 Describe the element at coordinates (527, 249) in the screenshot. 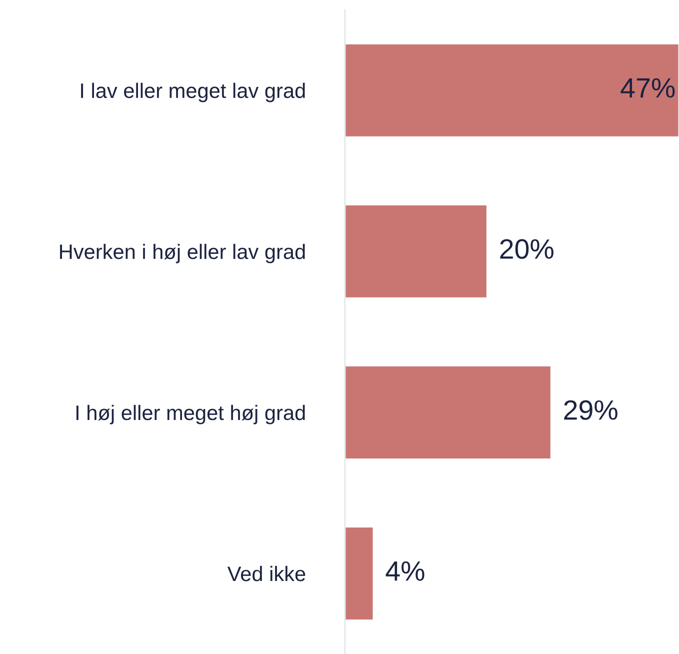

I see `data-label: 20%` at that location.